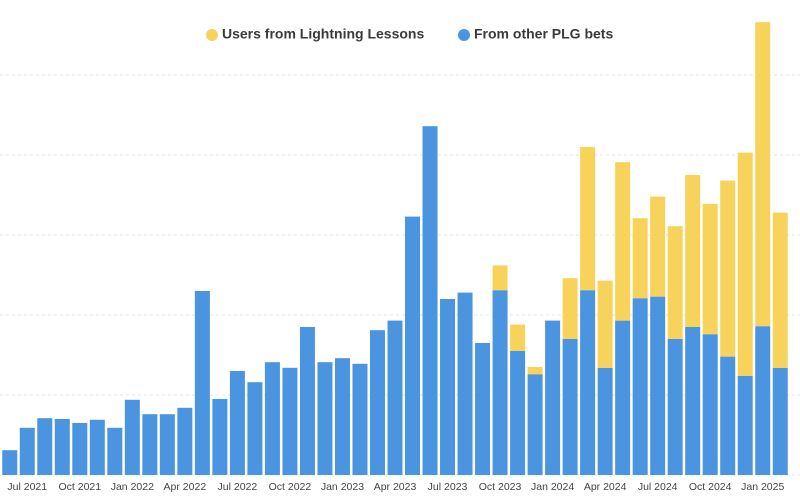 The height and width of the screenshot is (500, 800). What do you see at coordinates (658, 487) in the screenshot?
I see `x-tick-label: Jul 2024` at bounding box center [658, 487].